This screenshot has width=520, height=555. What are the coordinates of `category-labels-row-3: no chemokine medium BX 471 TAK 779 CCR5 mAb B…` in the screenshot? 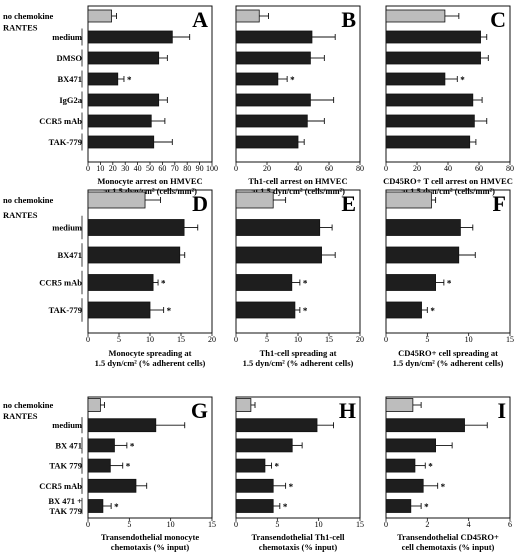 It's located at (43, 458).